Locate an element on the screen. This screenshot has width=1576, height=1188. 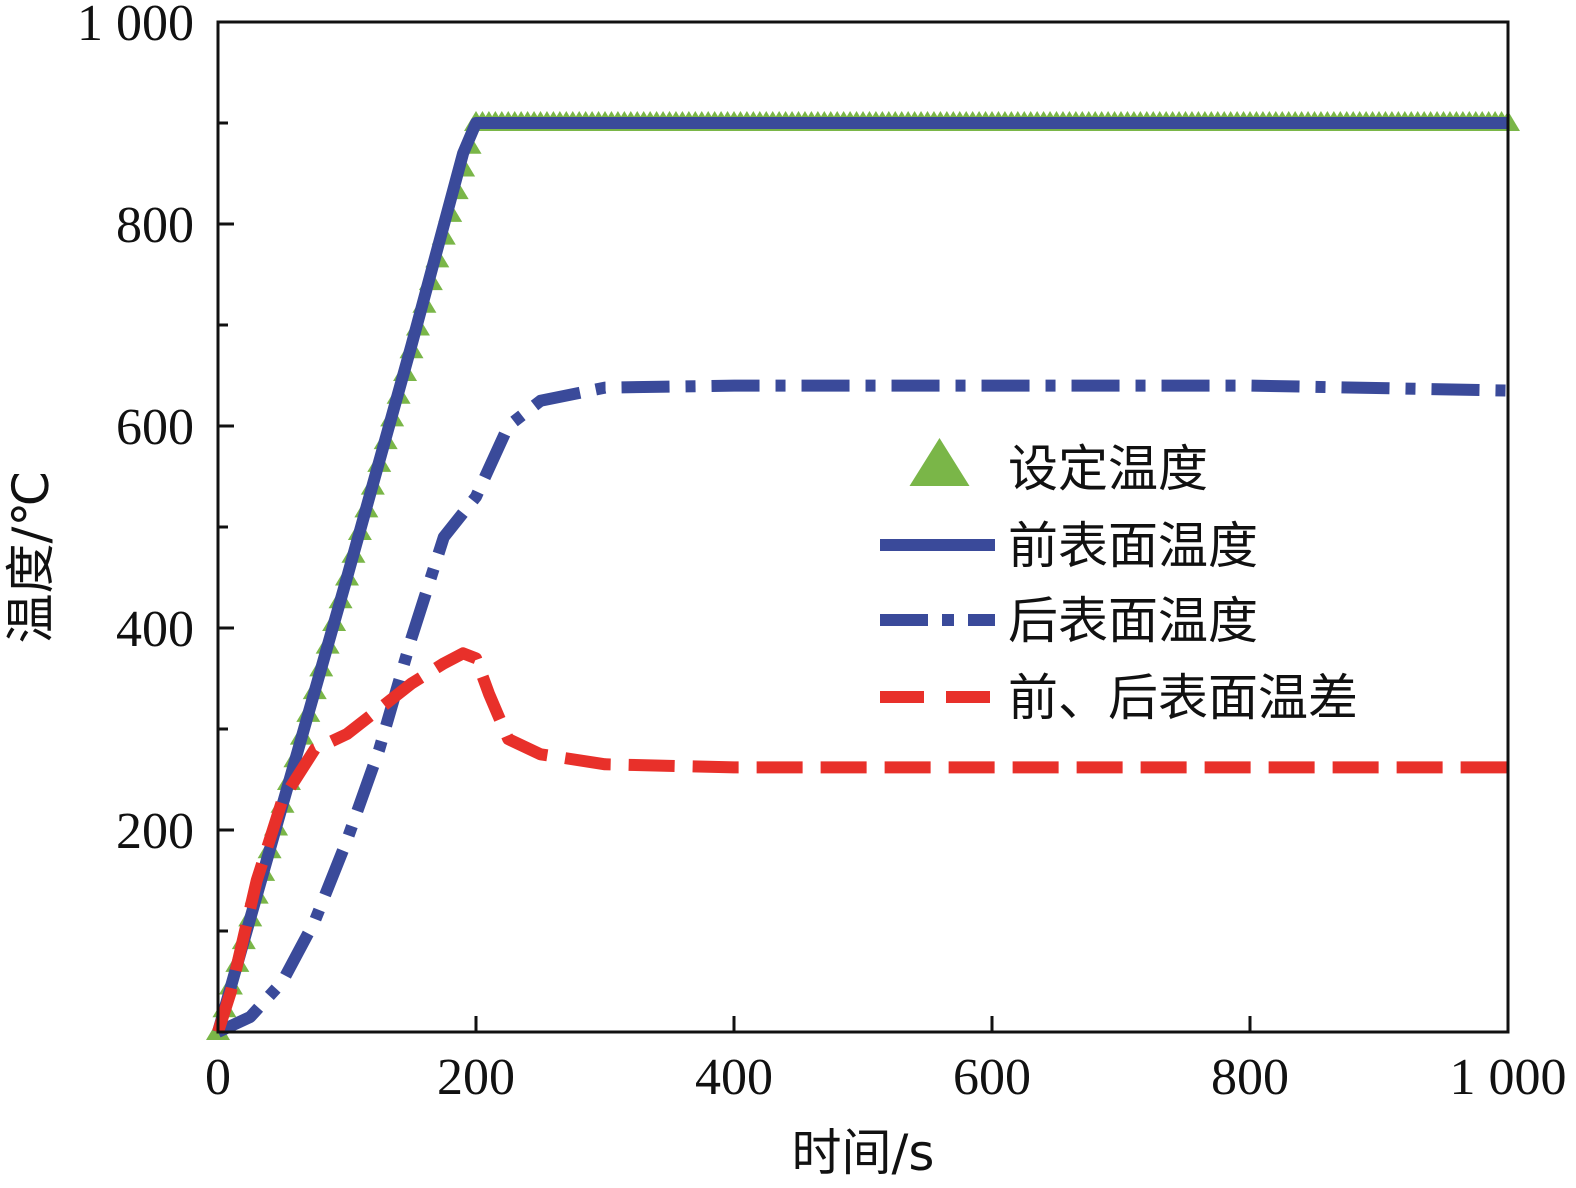
x-tick-label: 1 000 is located at coordinates (1508, 1077).